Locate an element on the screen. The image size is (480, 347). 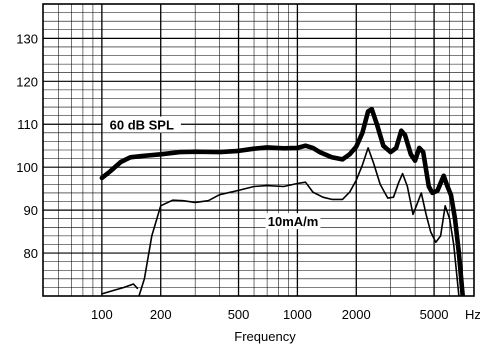
x-tick-label: 1000 is located at coordinates (297, 314).